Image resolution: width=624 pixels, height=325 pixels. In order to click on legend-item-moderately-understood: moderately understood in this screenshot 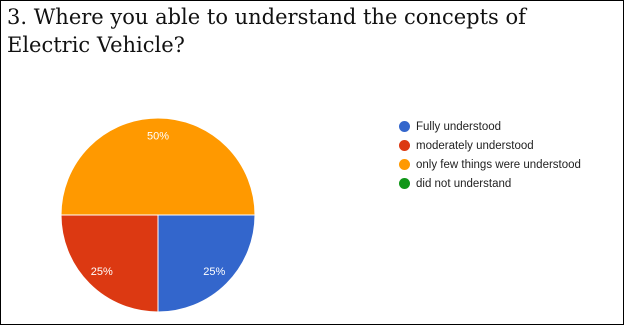, I will do `click(490, 145)`.